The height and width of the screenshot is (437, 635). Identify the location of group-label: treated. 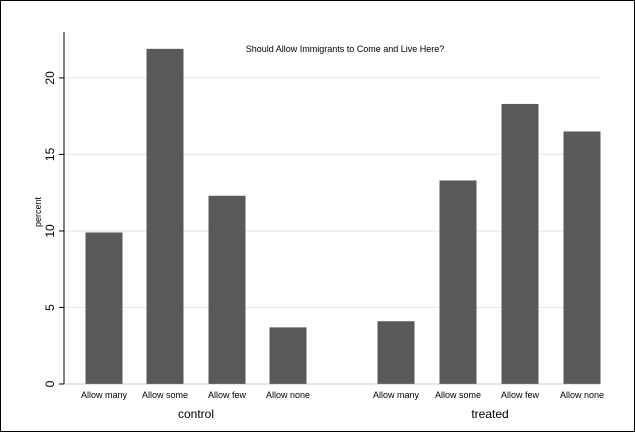
(489, 414).